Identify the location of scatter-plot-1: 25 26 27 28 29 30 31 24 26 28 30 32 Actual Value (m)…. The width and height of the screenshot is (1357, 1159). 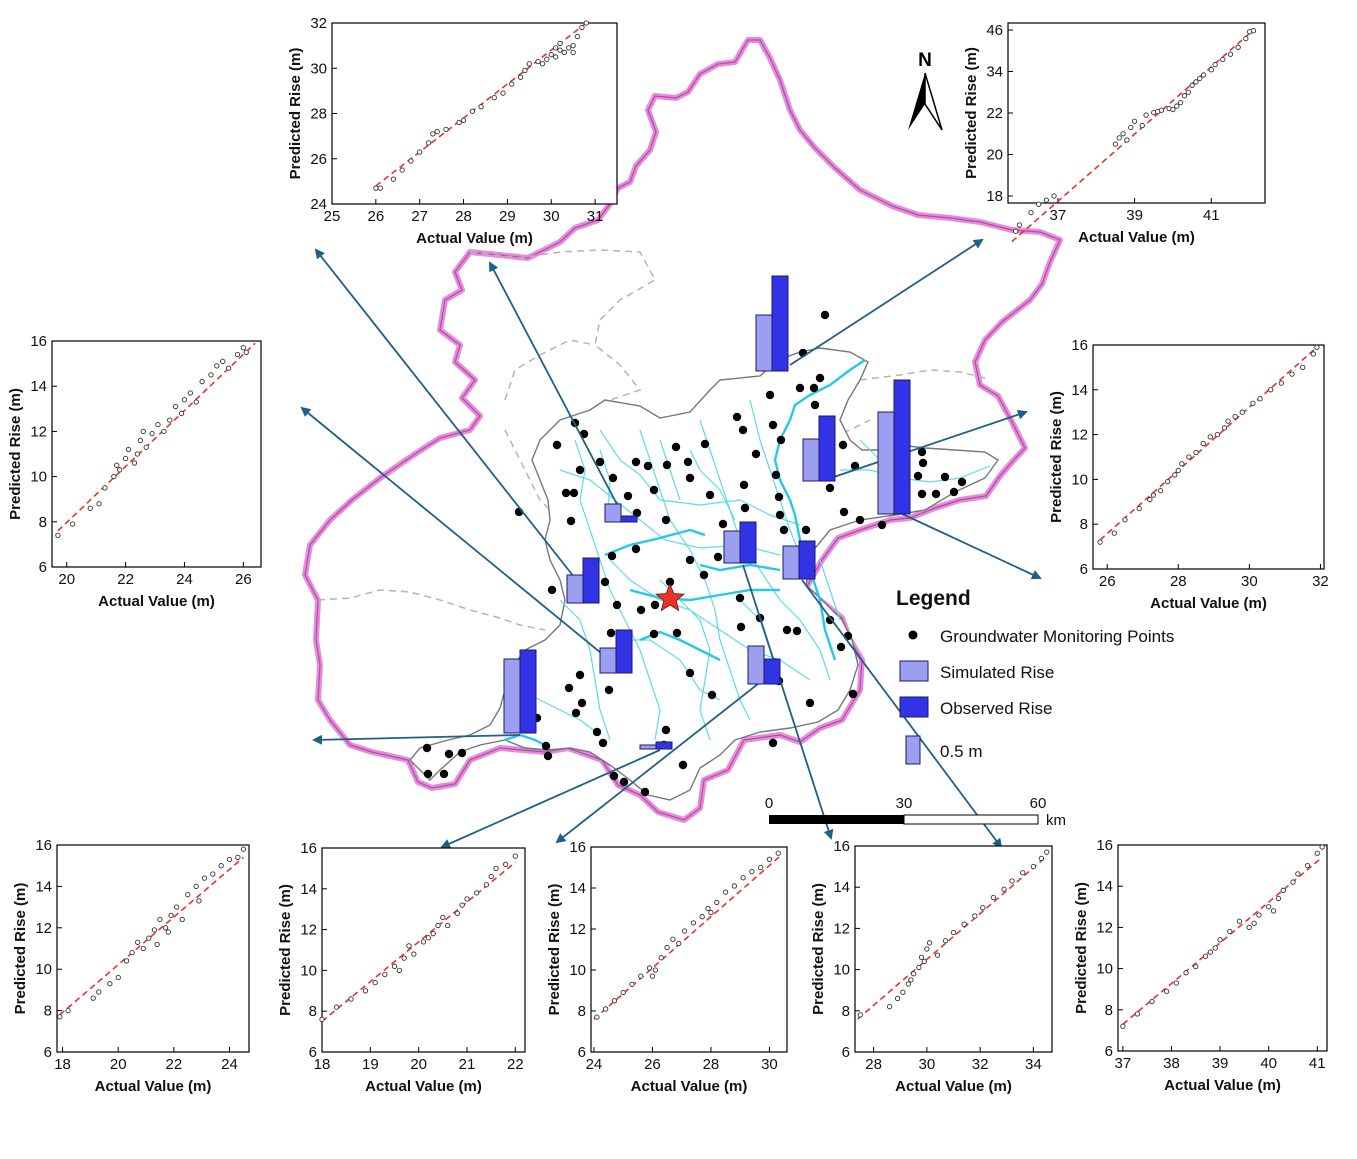
(452, 131).